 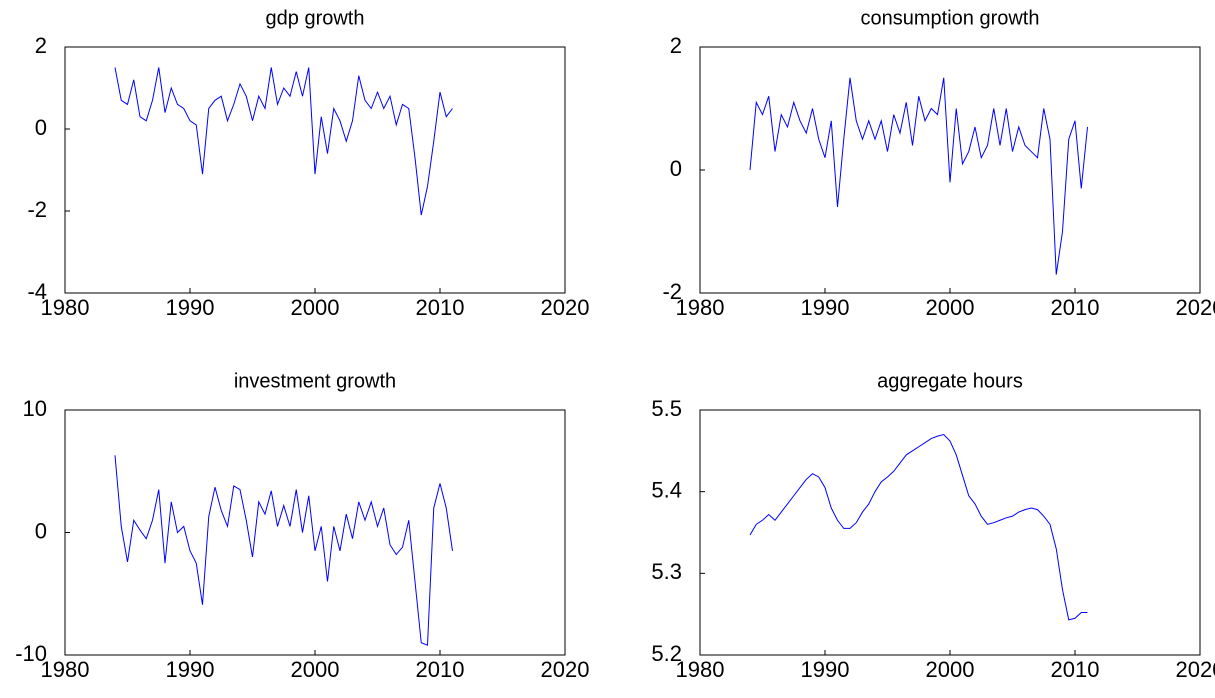 I want to click on y-tick-label: 5.5, so click(x=666, y=408).